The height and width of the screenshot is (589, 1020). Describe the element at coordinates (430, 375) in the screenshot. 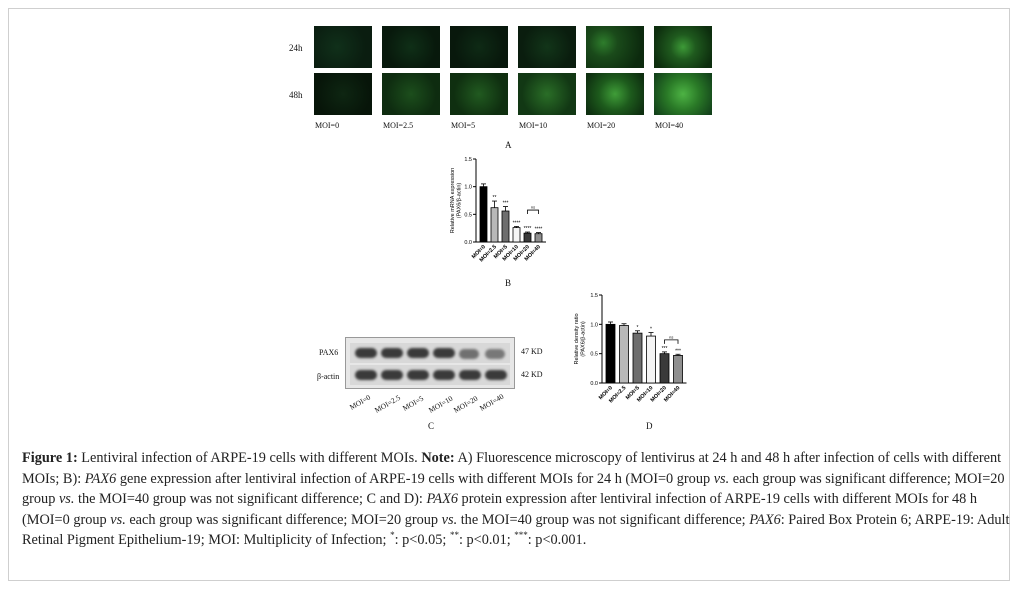

I see `blot-row-beta-actin` at that location.